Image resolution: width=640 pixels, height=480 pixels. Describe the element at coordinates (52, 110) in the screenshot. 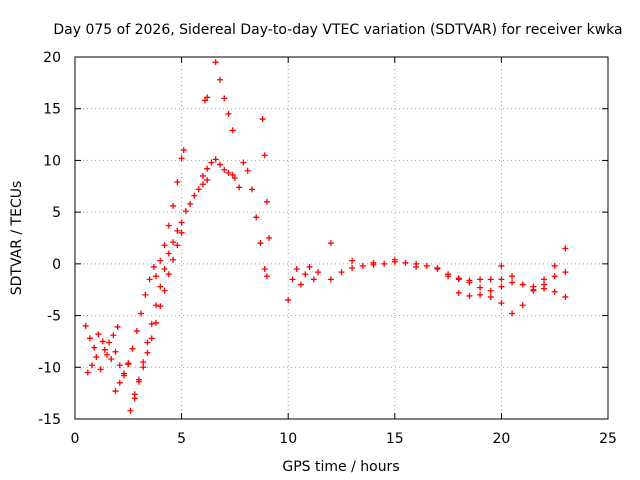

I see `y-tick-label: 15` at that location.